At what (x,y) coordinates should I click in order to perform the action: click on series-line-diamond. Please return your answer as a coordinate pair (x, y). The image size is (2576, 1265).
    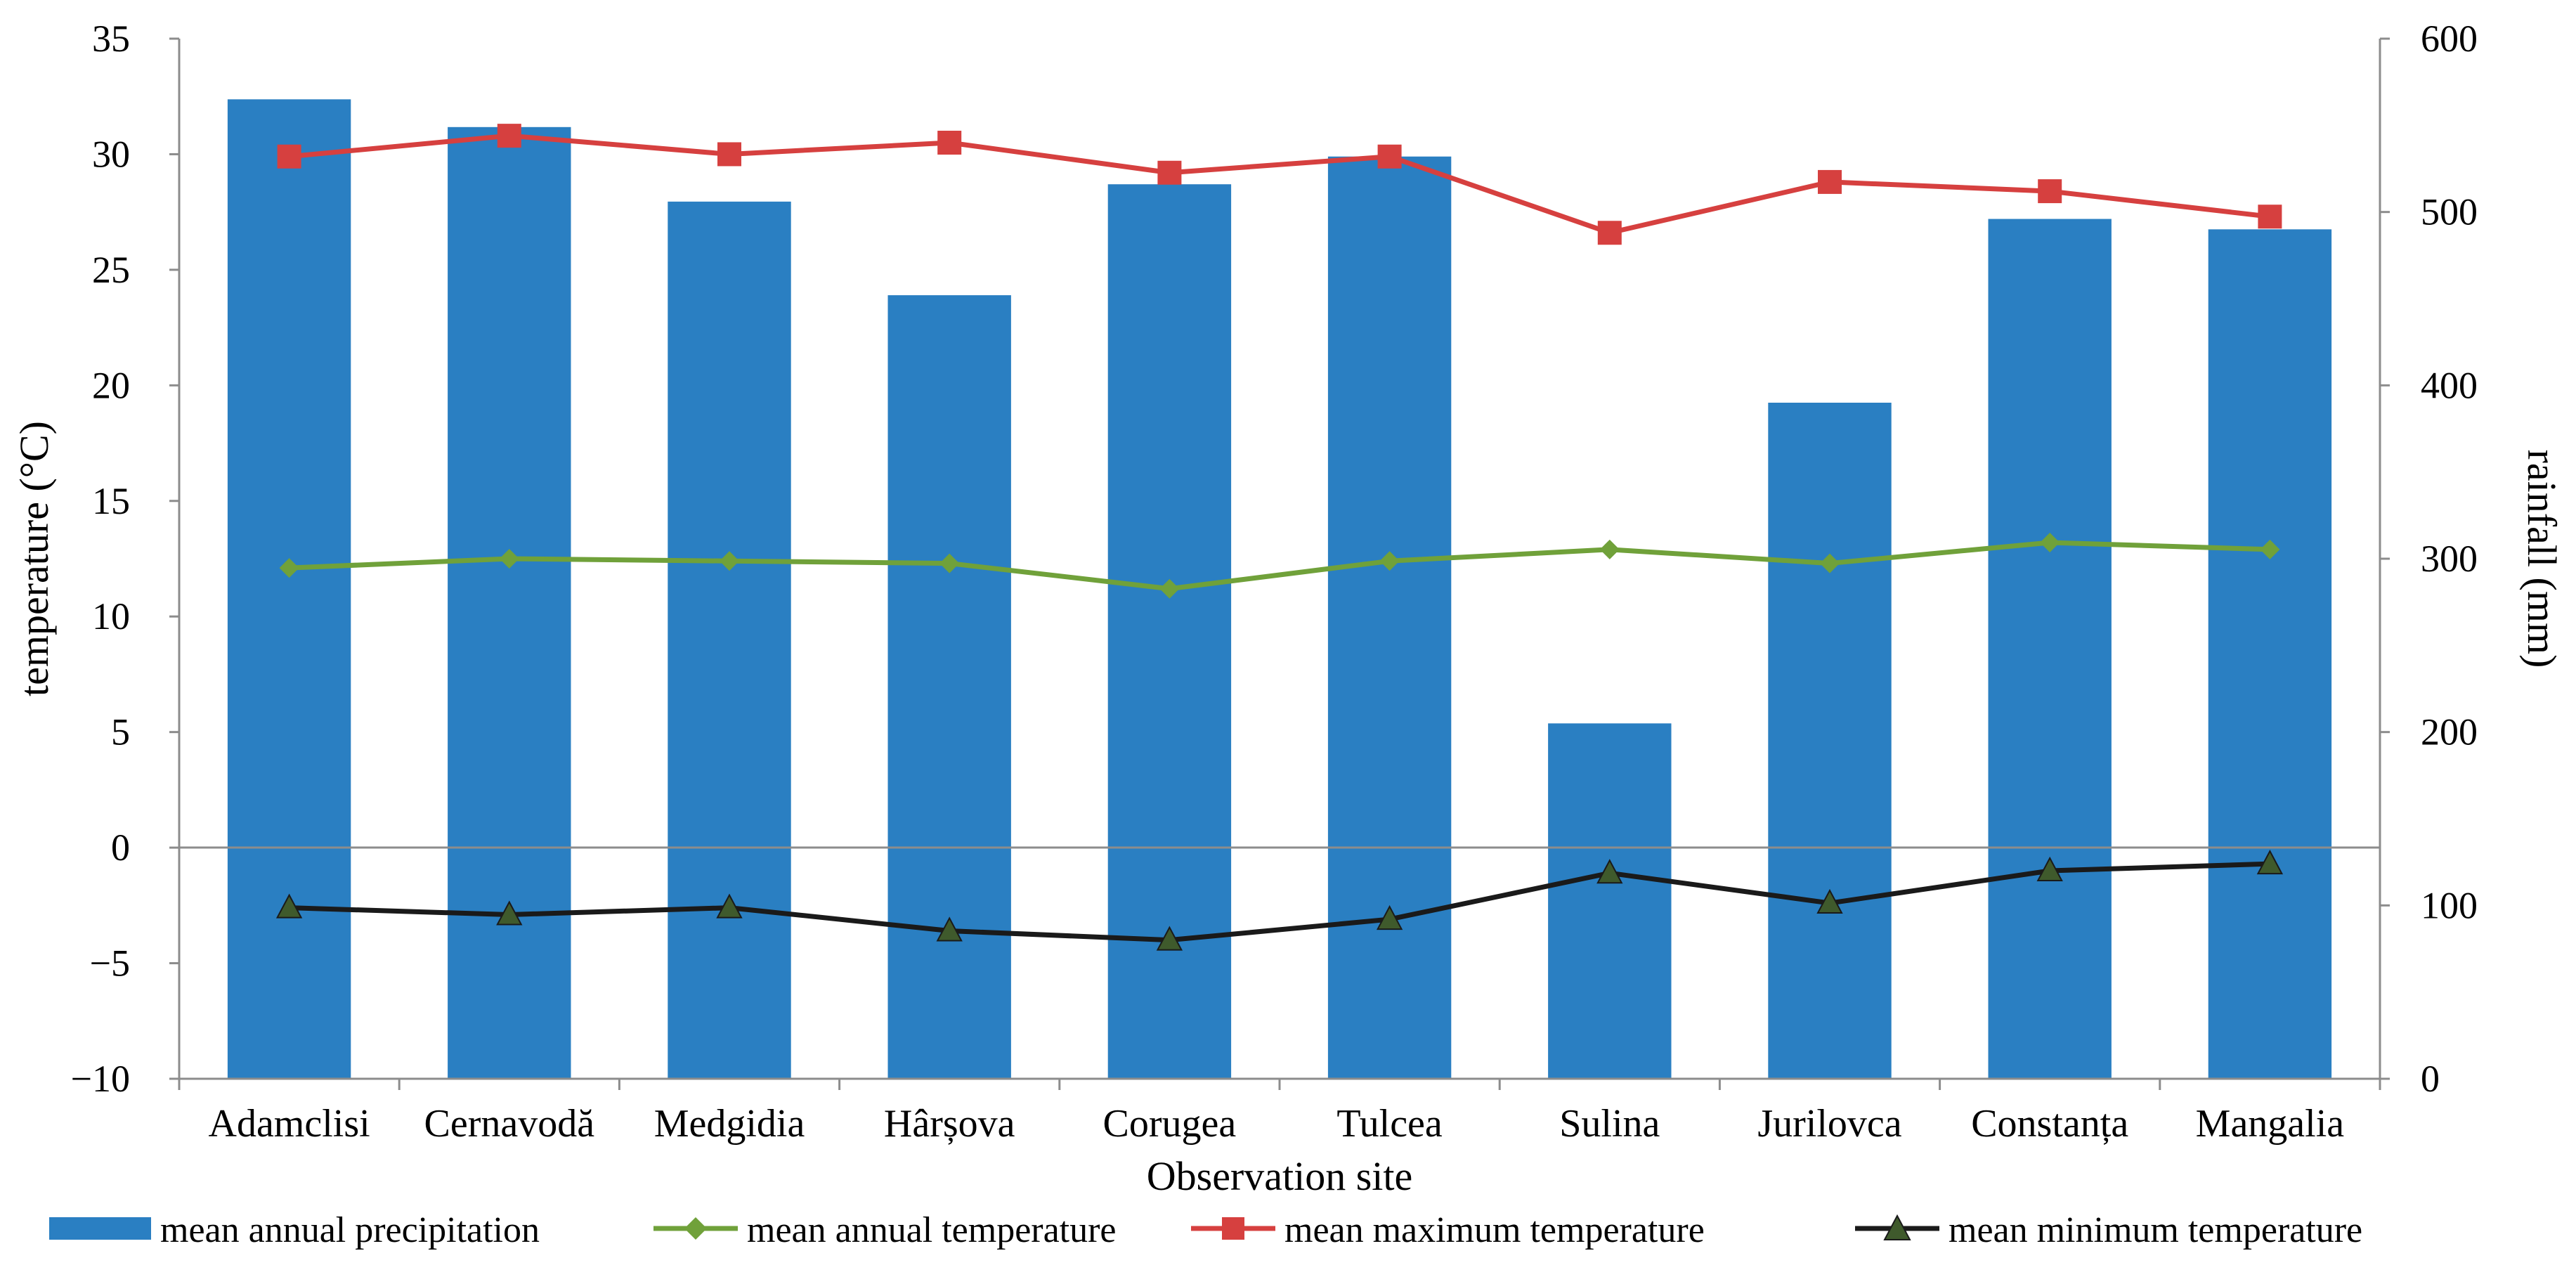
    Looking at the image, I should click on (1279, 566).